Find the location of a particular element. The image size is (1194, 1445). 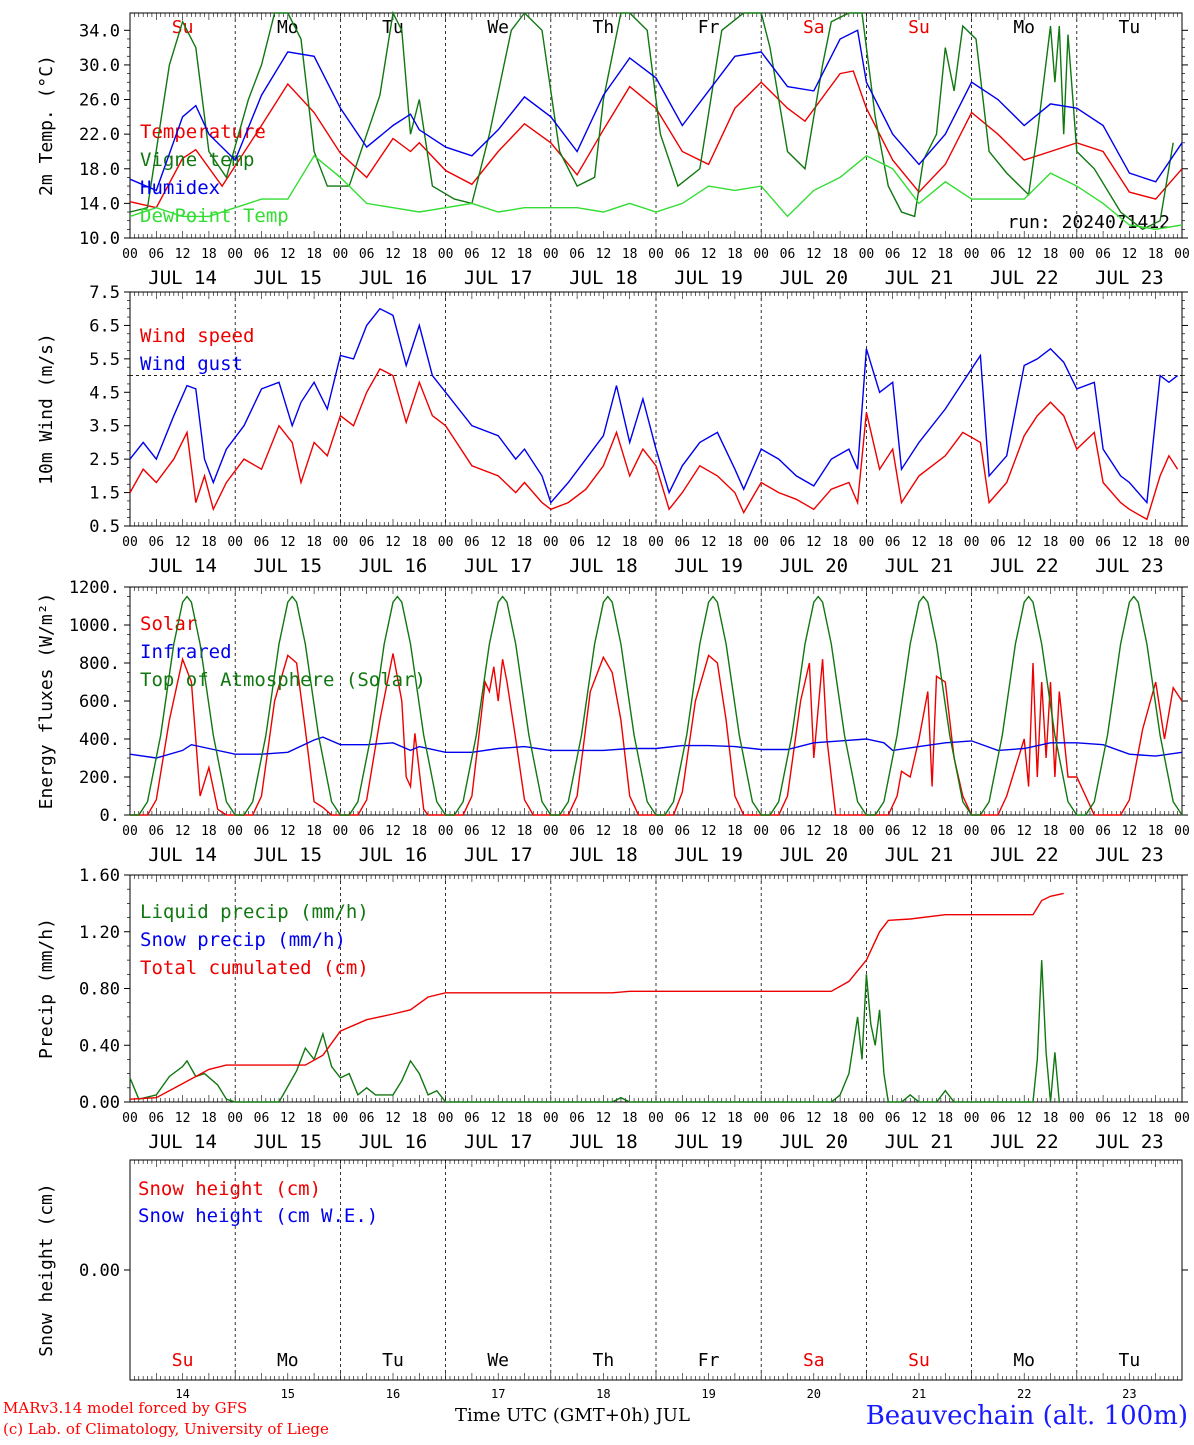

day-number-label: 17 is located at coordinates (498, 1394).